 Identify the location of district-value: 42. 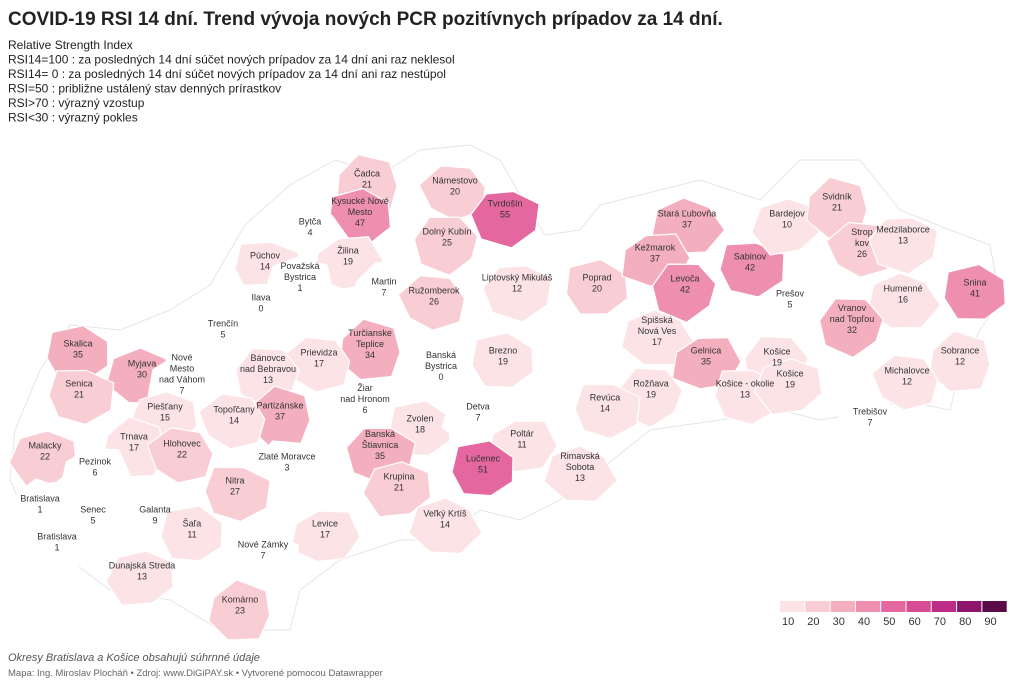
(750, 268).